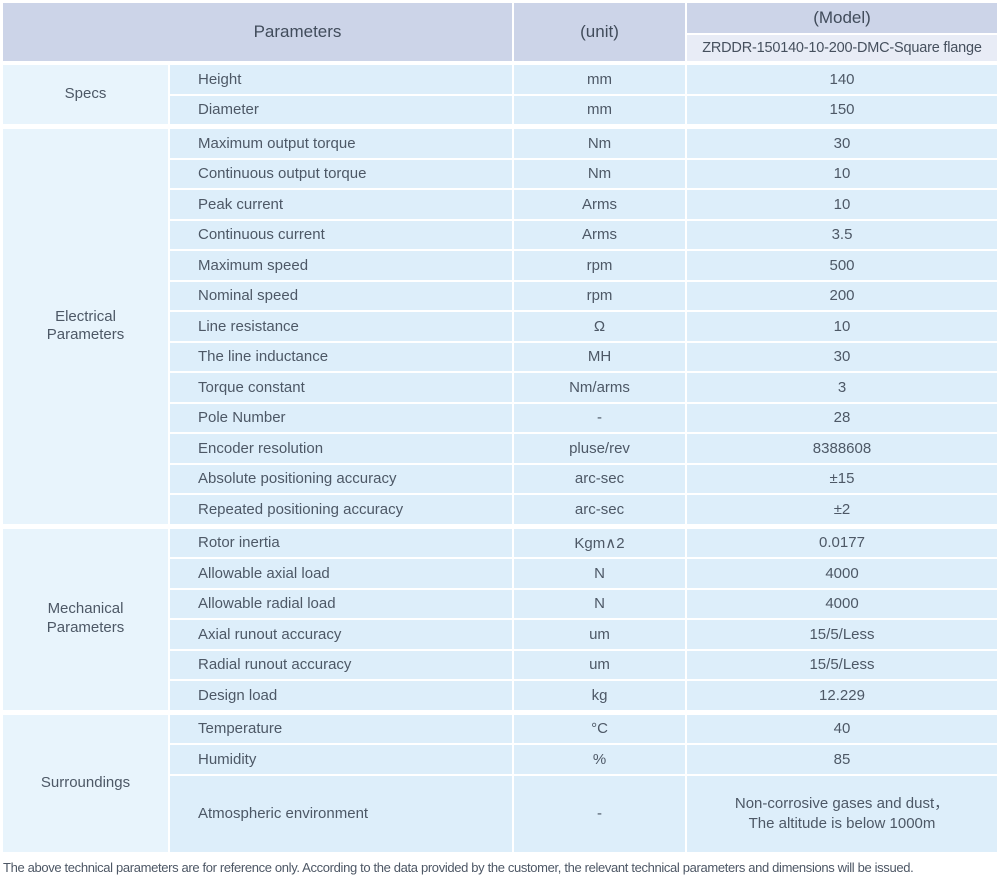  Describe the element at coordinates (599, 728) in the screenshot. I see `unit-value-cell: °C` at that location.